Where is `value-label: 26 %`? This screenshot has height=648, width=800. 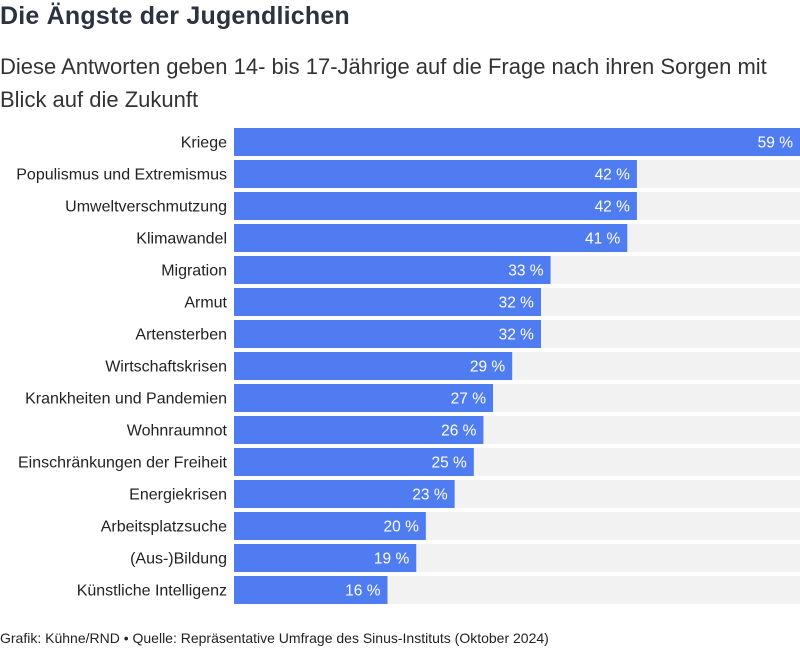 value-label: 26 % is located at coordinates (459, 431).